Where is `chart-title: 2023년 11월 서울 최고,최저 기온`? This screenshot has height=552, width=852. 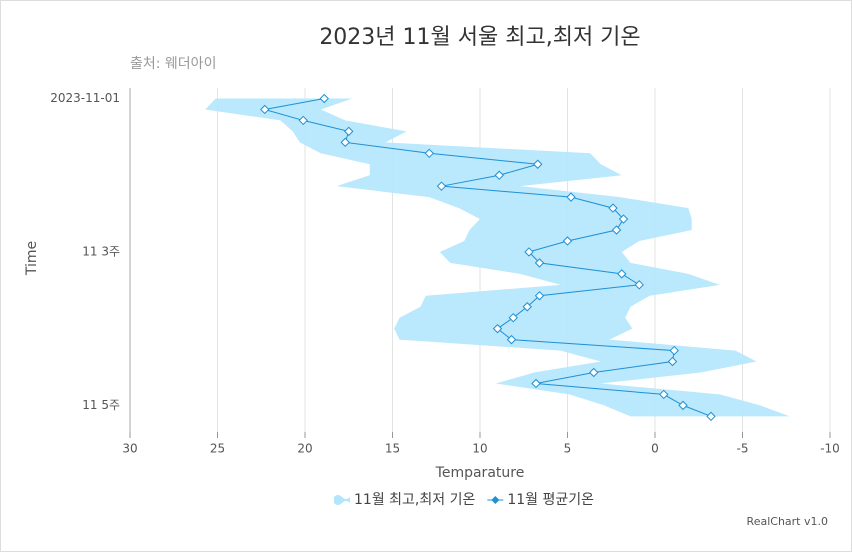
chart-title: 2023년 11월 서울 최고,최저 기온 is located at coordinates (479, 37).